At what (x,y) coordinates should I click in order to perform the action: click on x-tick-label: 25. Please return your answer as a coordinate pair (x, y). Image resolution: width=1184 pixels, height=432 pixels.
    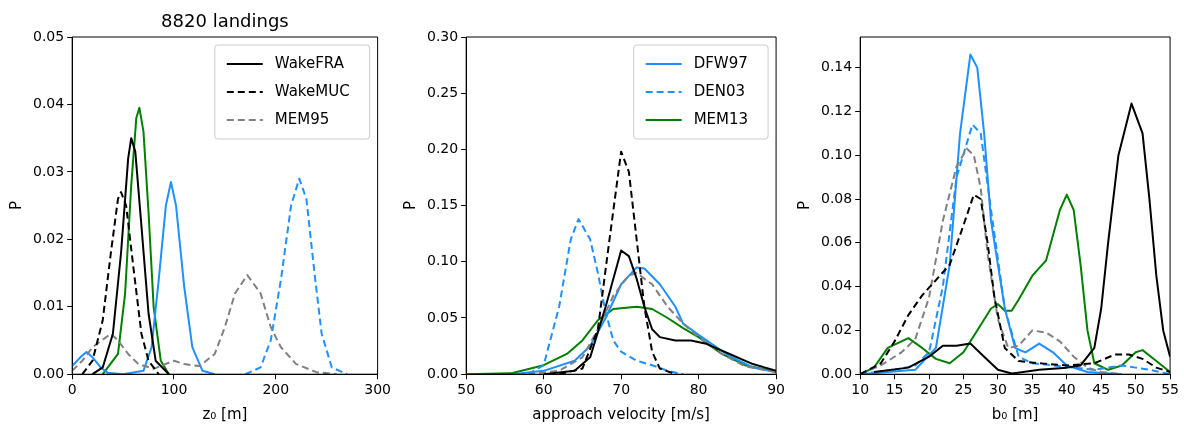
    Looking at the image, I should click on (963, 389).